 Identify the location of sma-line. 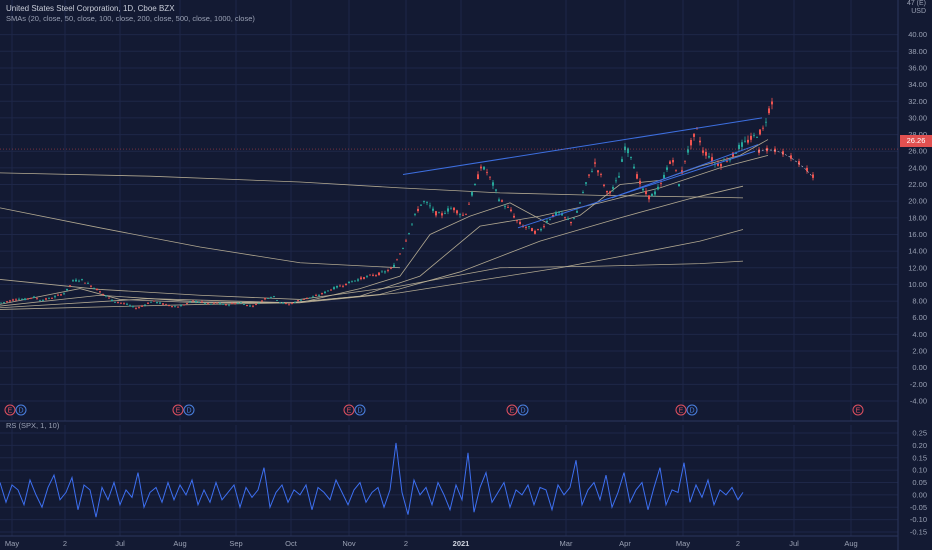
(200, 238).